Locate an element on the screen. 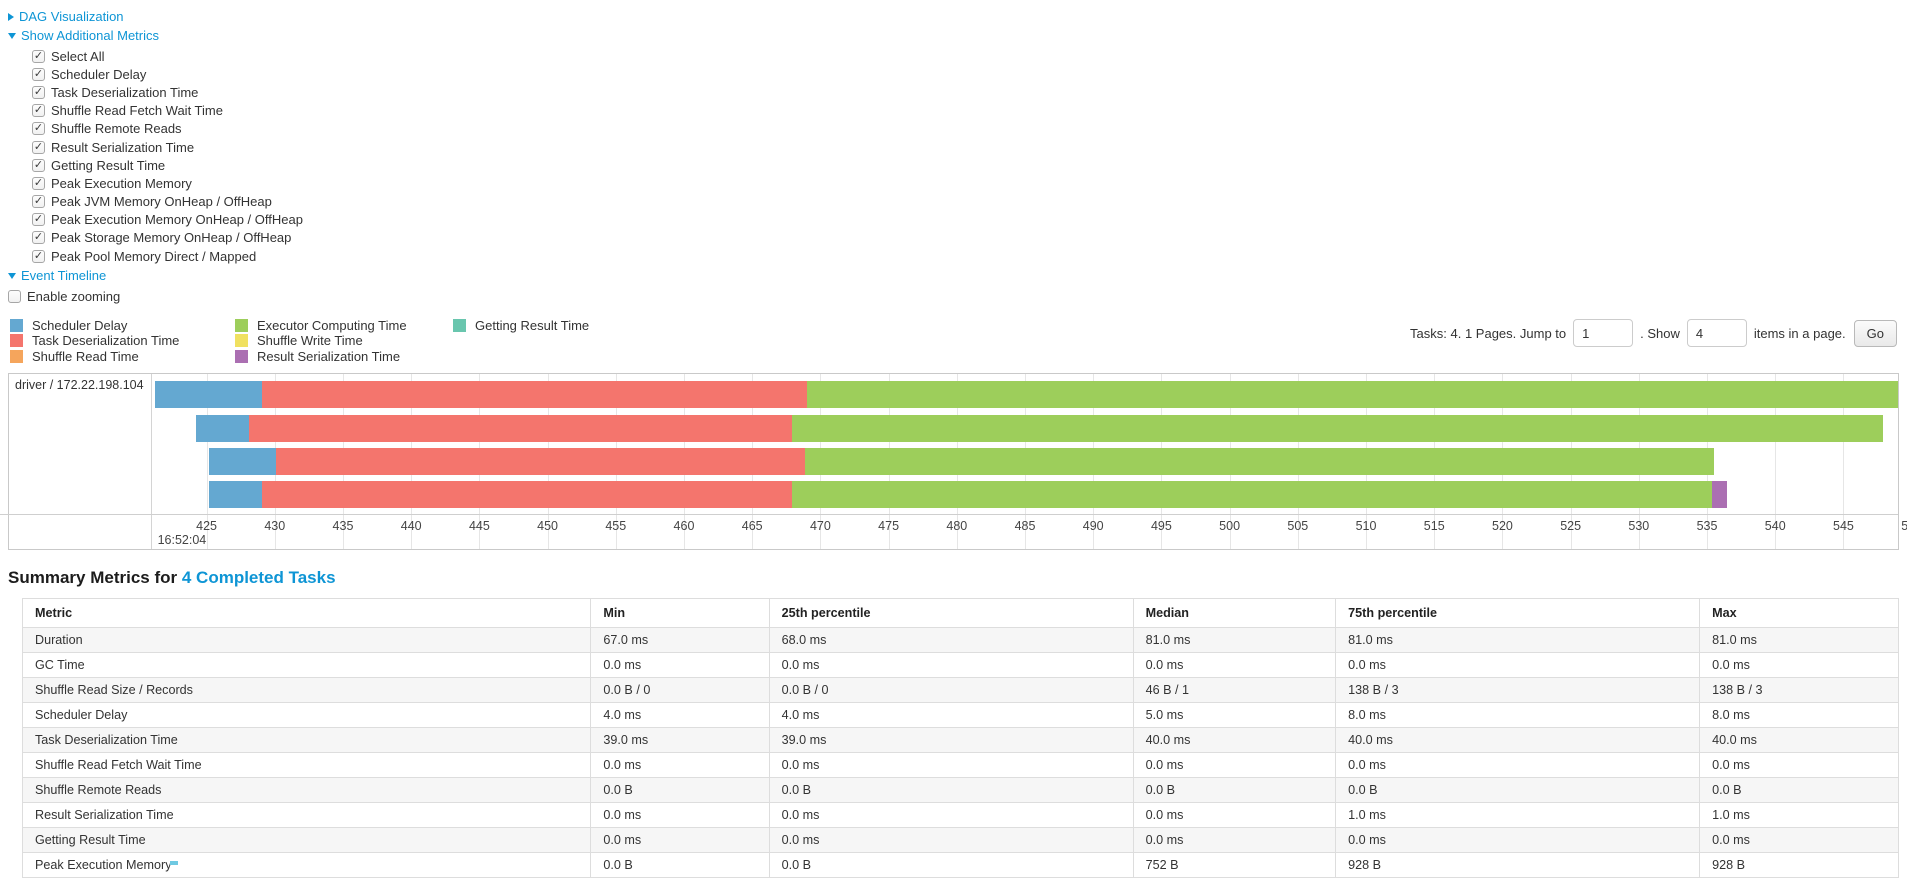 This screenshot has height=878, width=1907. table-cell: Peak Execution Memory is located at coordinates (306, 865).